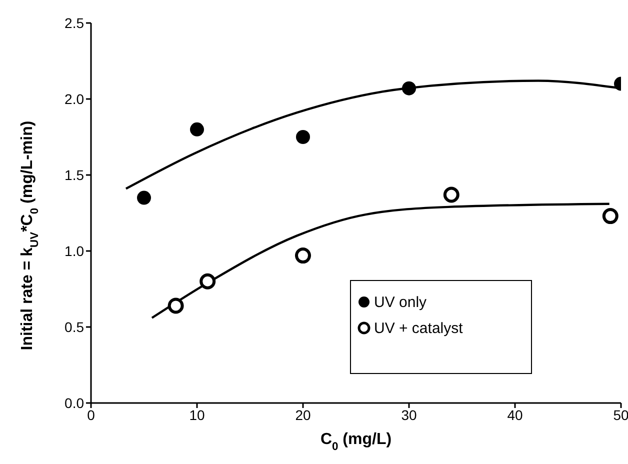 The image size is (628, 464). What do you see at coordinates (74, 98) in the screenshot?
I see `y-tick-label: 2.0` at bounding box center [74, 98].